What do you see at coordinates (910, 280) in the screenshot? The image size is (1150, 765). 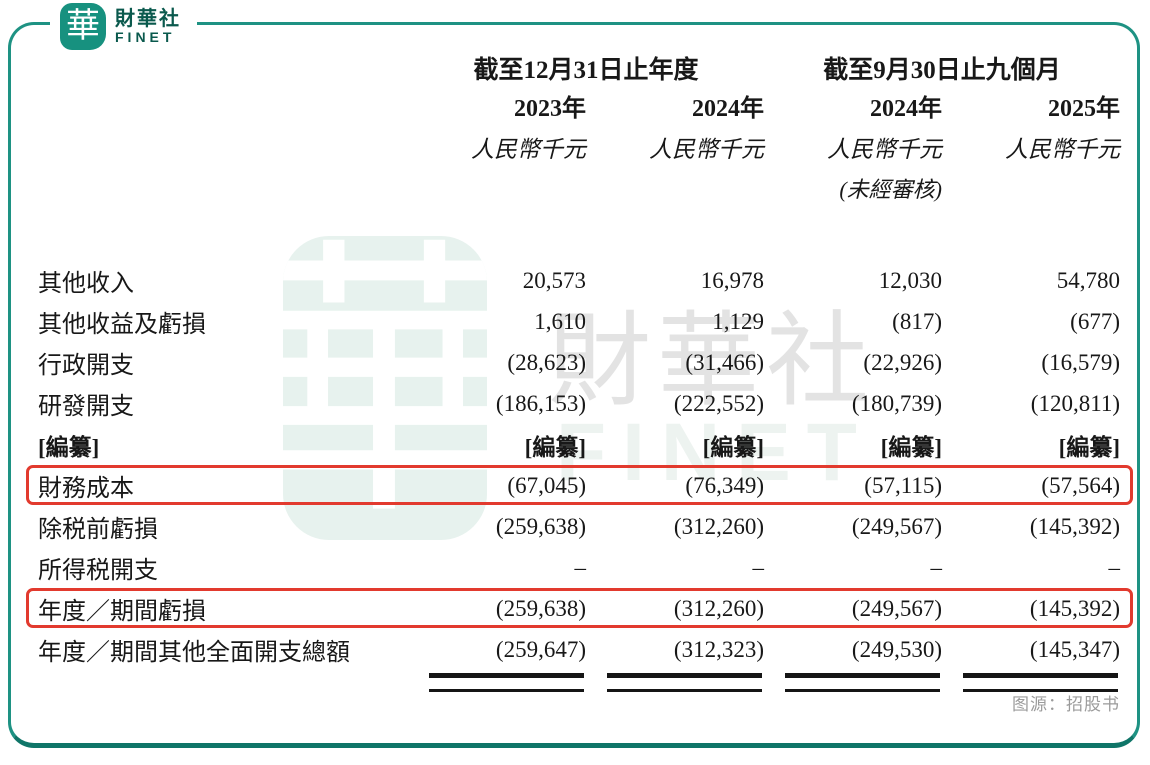 I see `cell-value: 12,030` at bounding box center [910, 280].